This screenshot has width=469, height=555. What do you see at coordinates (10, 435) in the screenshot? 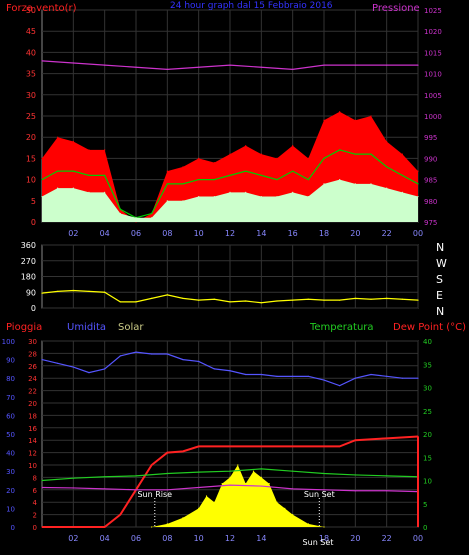
I see `y-humidity-tick-label: 50` at bounding box center [10, 435].